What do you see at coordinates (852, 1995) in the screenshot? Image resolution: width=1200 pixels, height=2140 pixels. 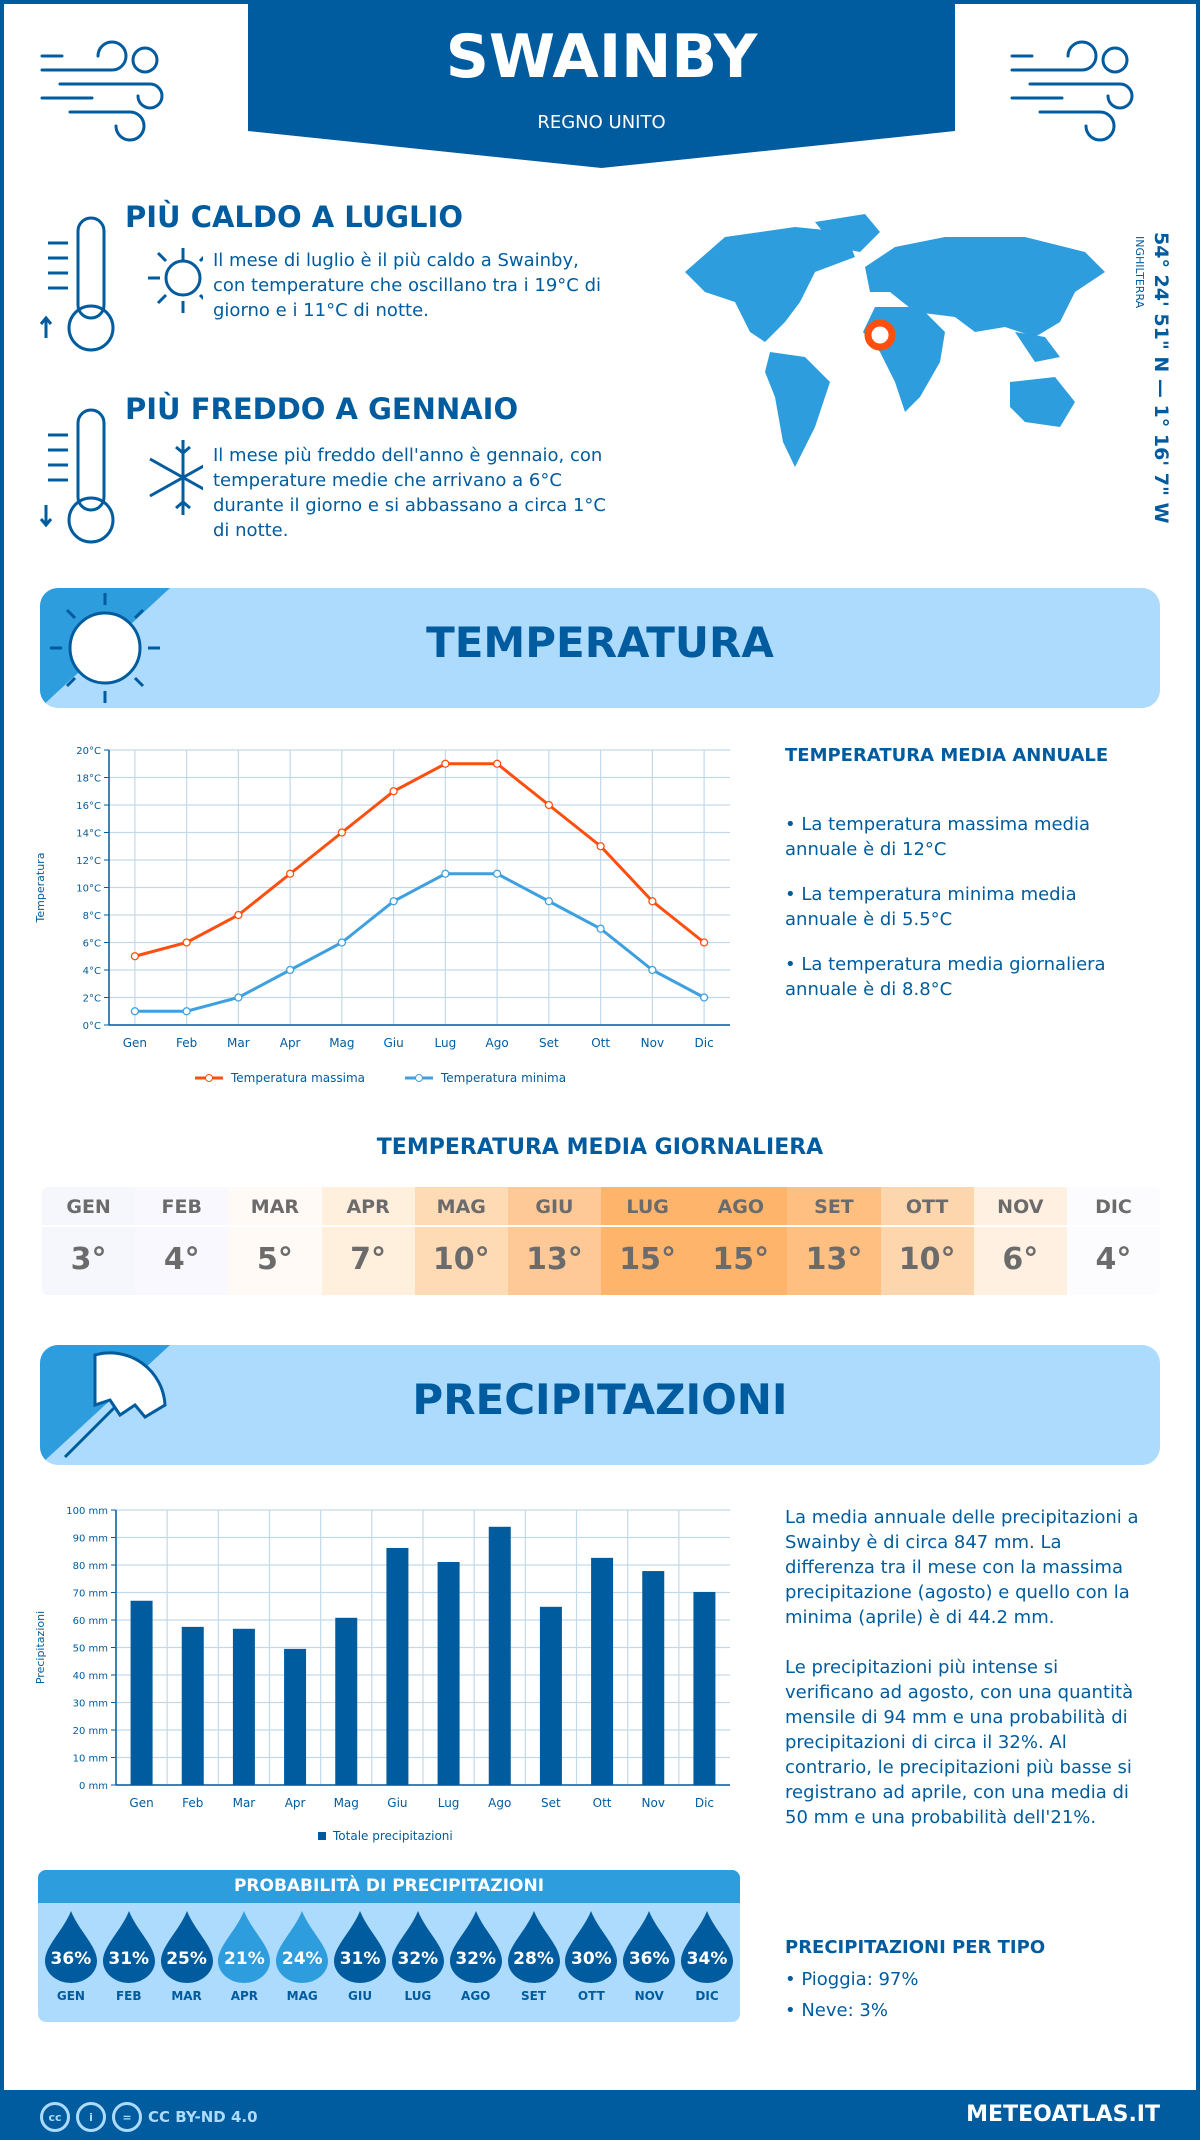 I see `precip-type-list: • Pioggia: 97% • Neve: 3%` at bounding box center [852, 1995].